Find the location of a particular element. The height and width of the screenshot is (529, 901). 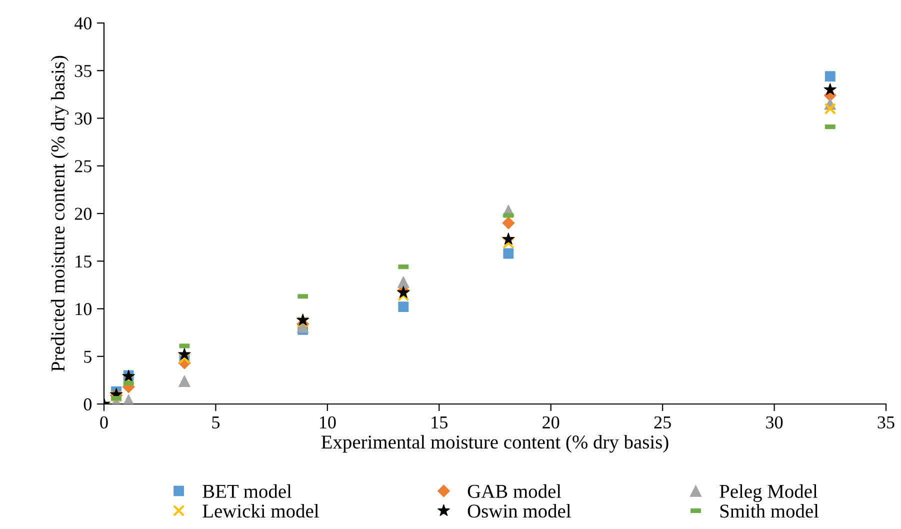

legend-label: Lewicki model is located at coordinates (260, 511).